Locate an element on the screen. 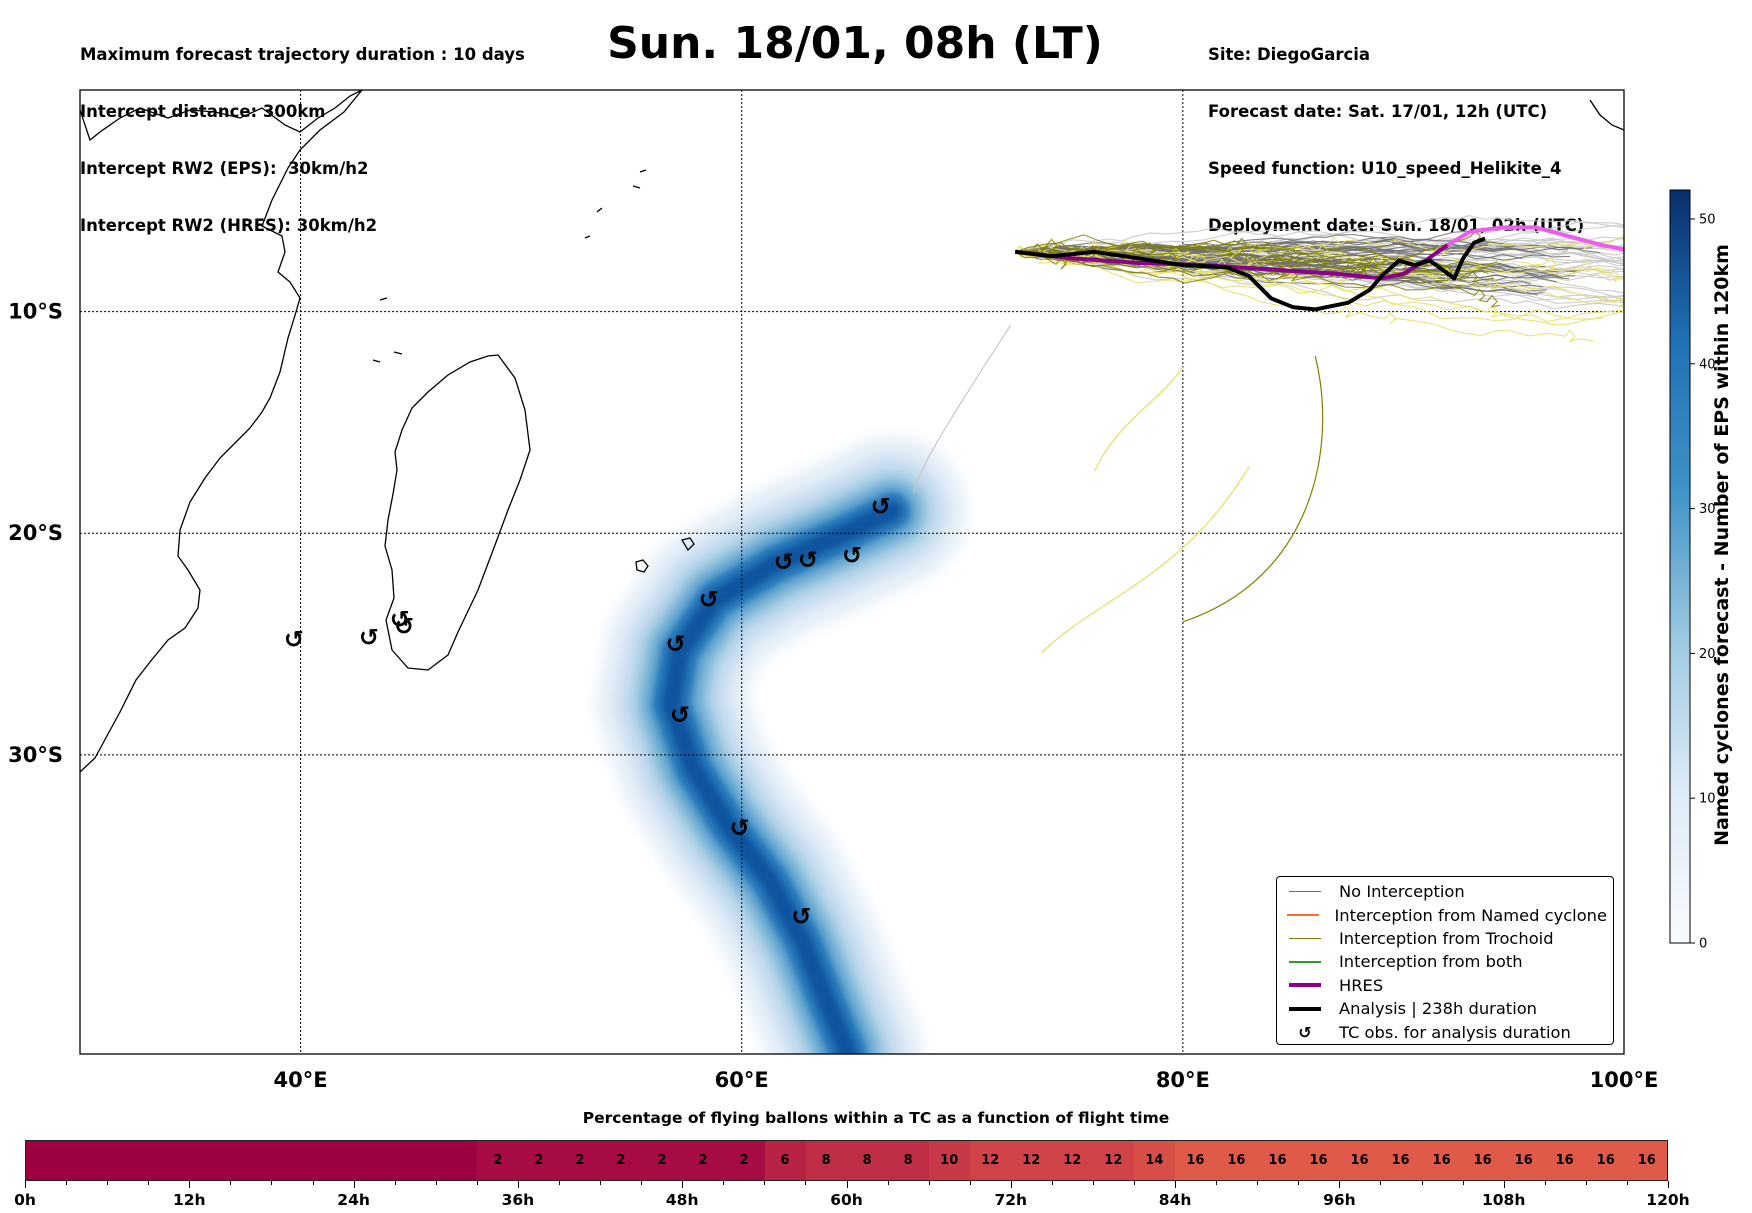 Image resolution: width=1752 pixels, height=1213 pixels. comoros-coast is located at coordinates (387, 330).